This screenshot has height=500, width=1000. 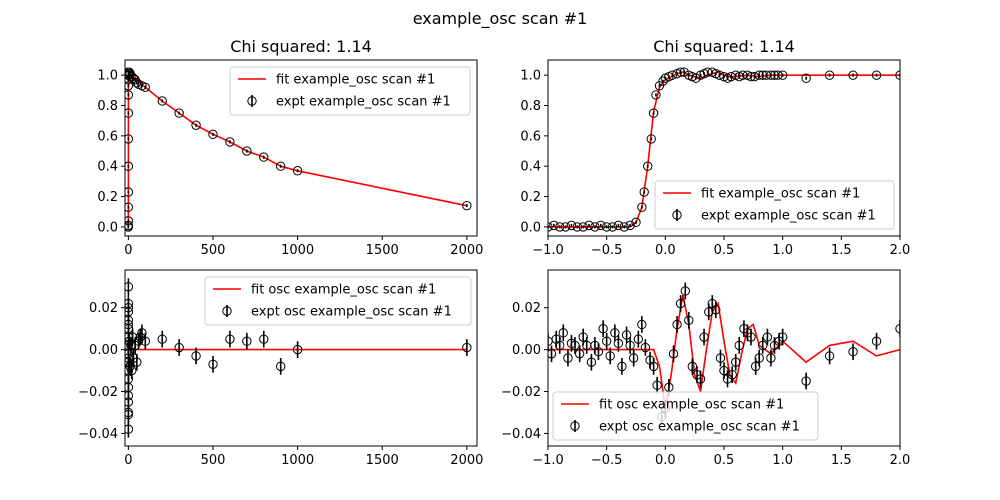 What do you see at coordinates (530, 76) in the screenshot?
I see `y-tick-label: 1.0` at bounding box center [530, 76].